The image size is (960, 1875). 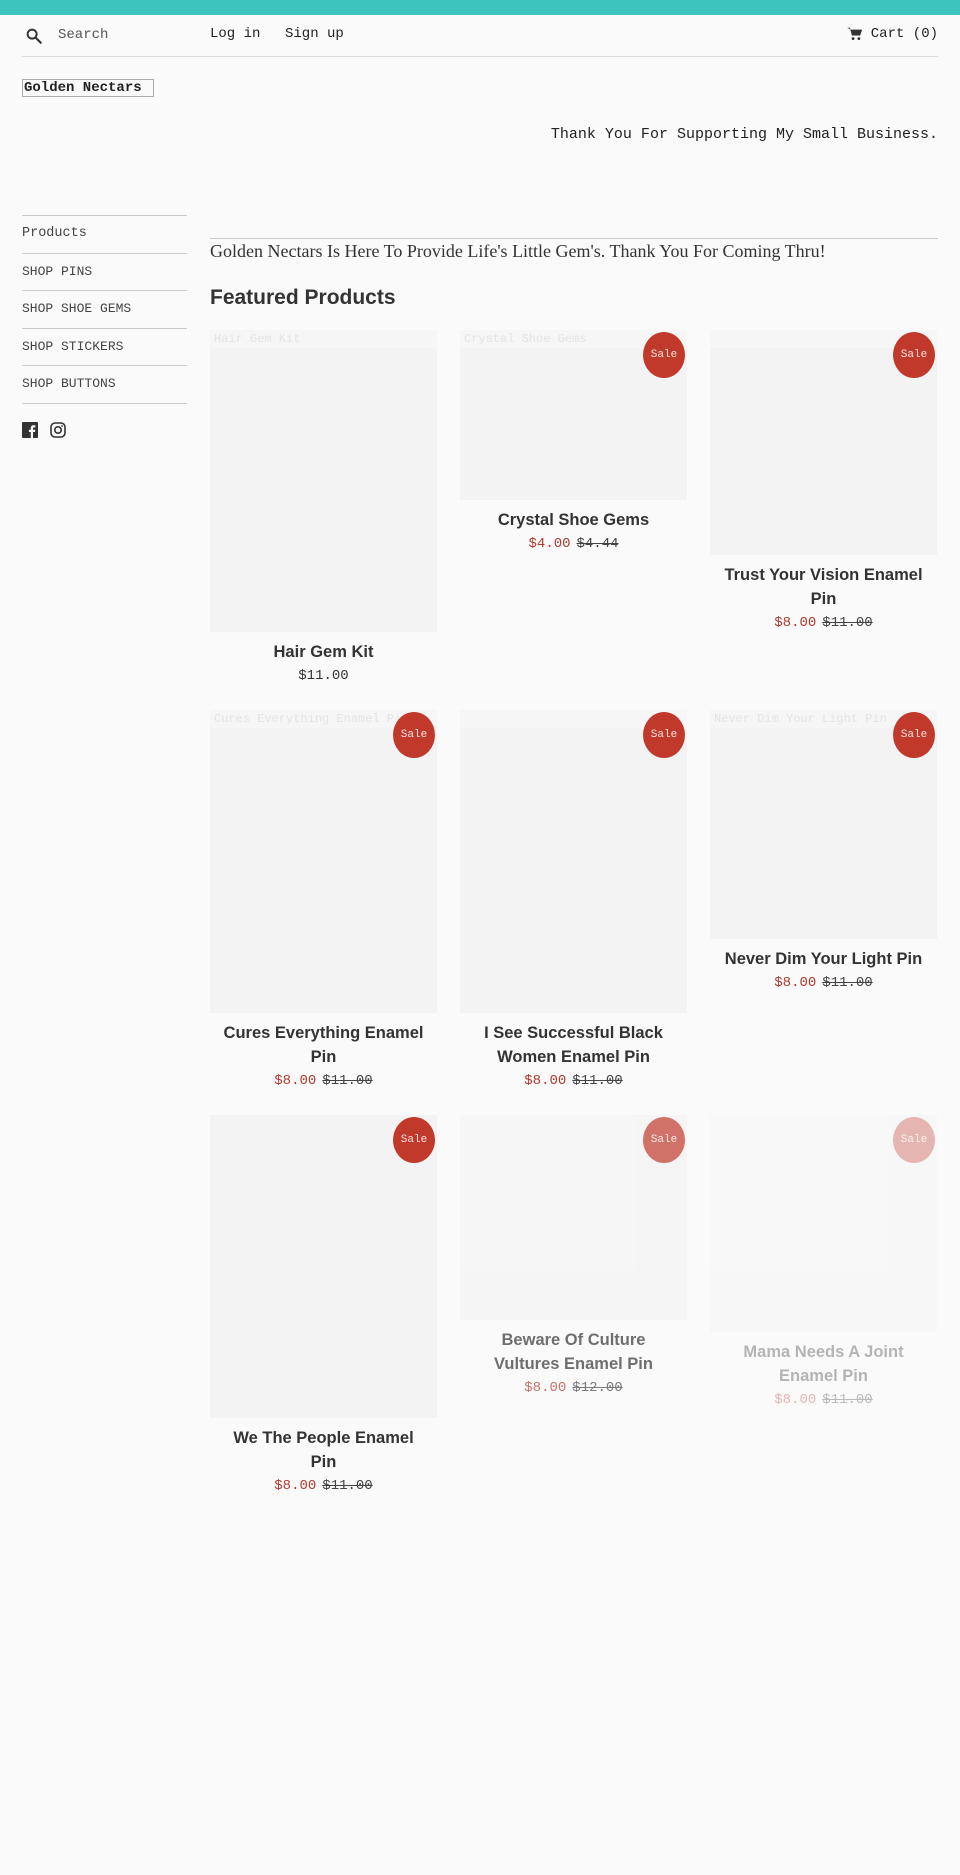 What do you see at coordinates (58, 430) in the screenshot?
I see `instagram-icon` at bounding box center [58, 430].